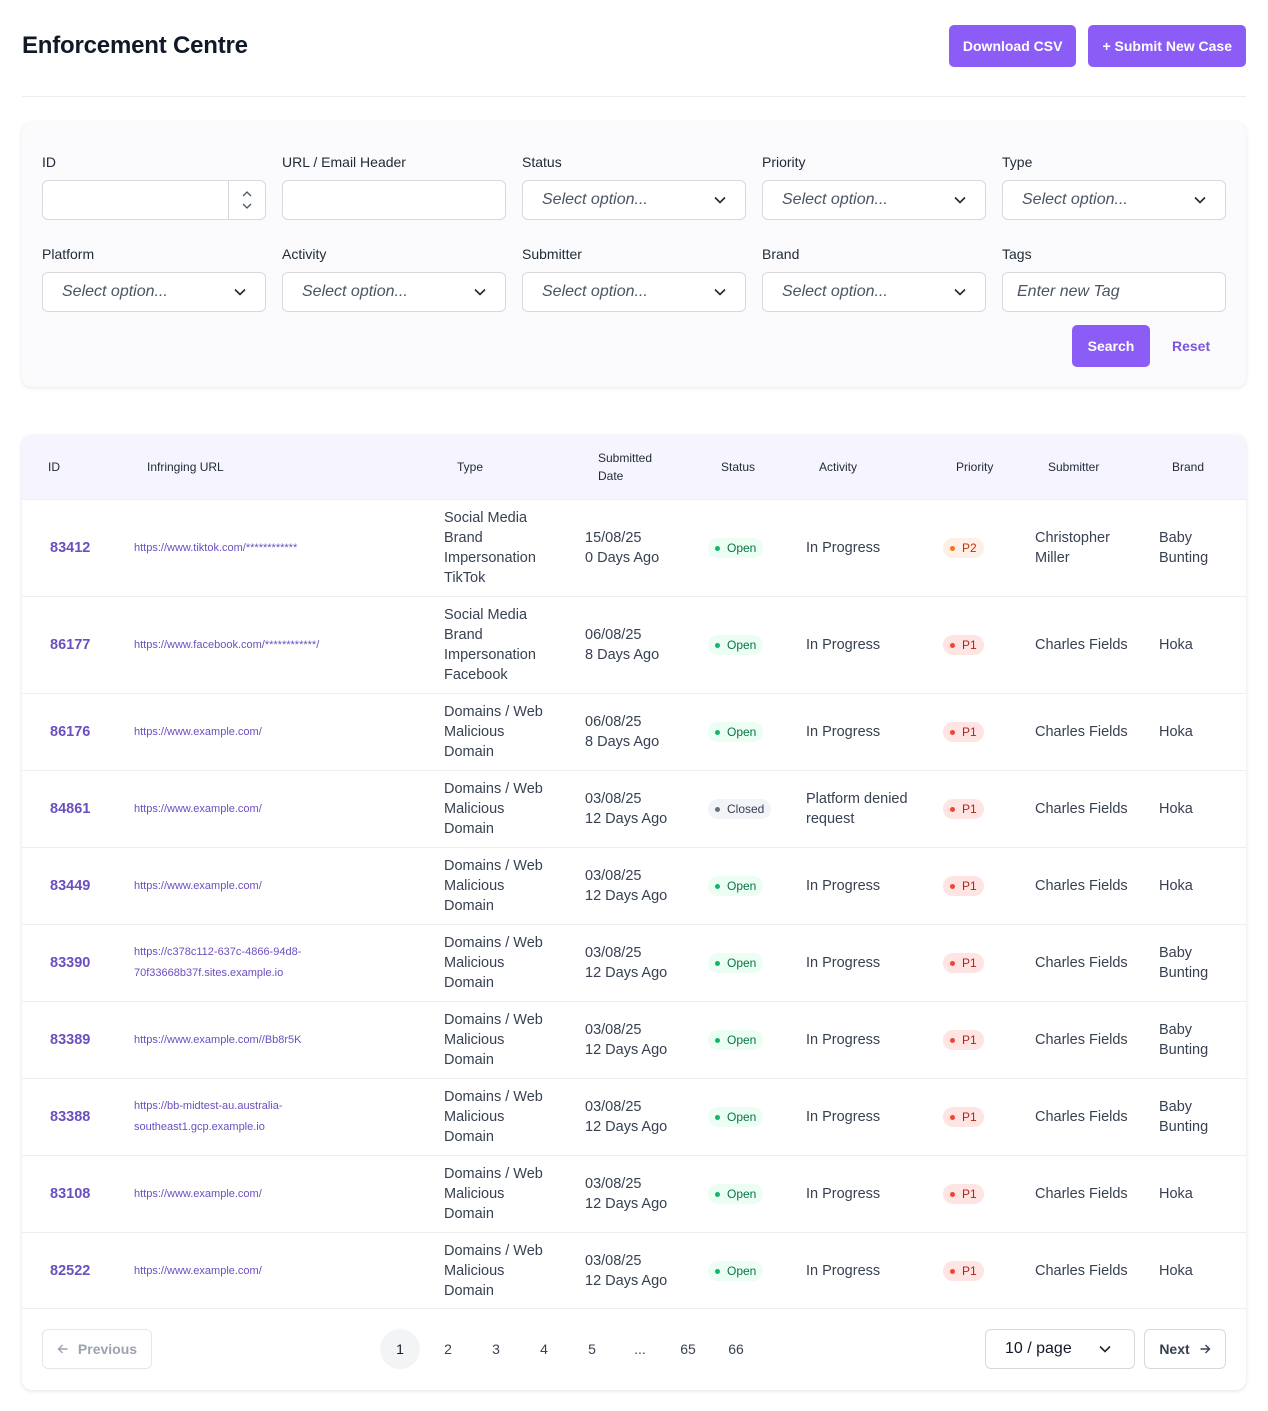 The width and height of the screenshot is (1268, 1411). Describe the element at coordinates (70, 809) in the screenshot. I see `case-id-link: 84861` at that location.